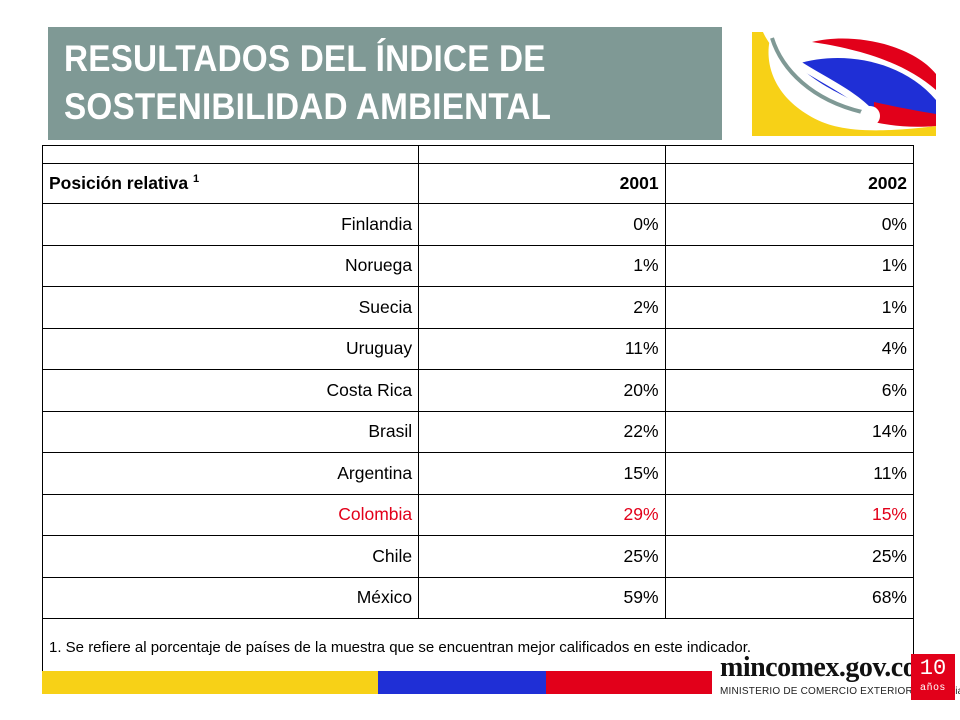  Describe the element at coordinates (933, 687) in the screenshot. I see `badge-label: años` at that location.